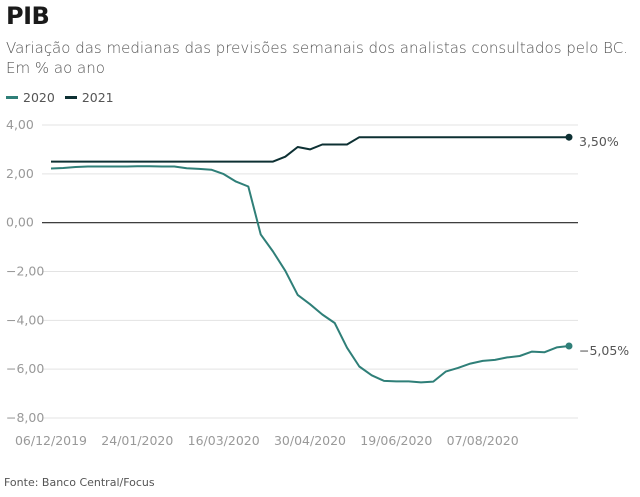 This screenshot has height=497, width=640. I want to click on legend: 2020 2021, so click(60, 97).